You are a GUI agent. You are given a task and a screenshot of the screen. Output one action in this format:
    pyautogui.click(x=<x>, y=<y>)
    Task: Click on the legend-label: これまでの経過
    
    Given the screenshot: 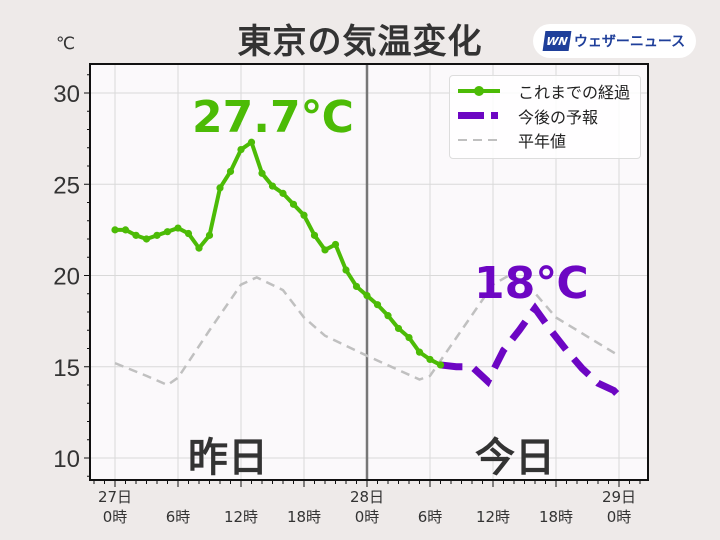 What is the action you would take?
    pyautogui.click(x=574, y=92)
    